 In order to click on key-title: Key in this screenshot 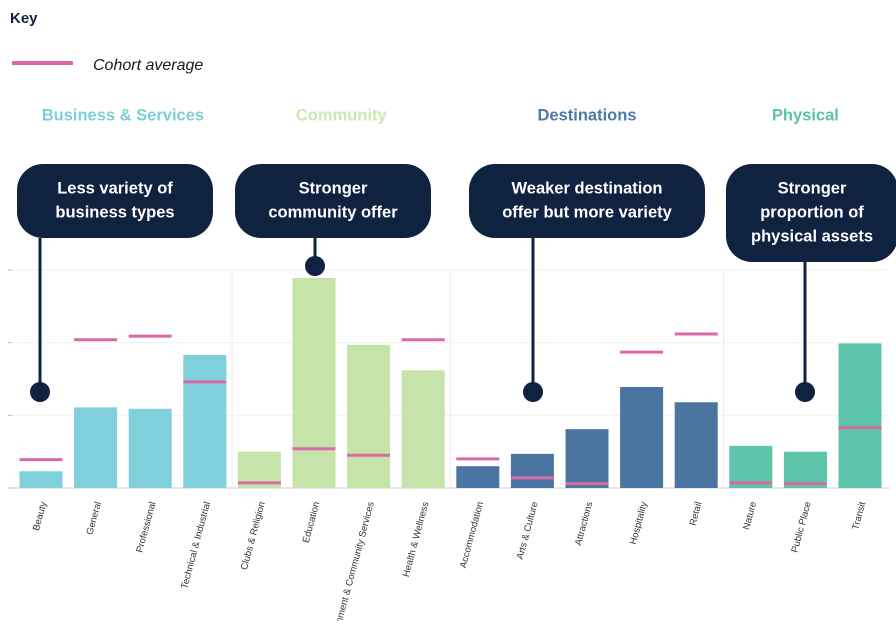, I will do `click(24, 18)`.